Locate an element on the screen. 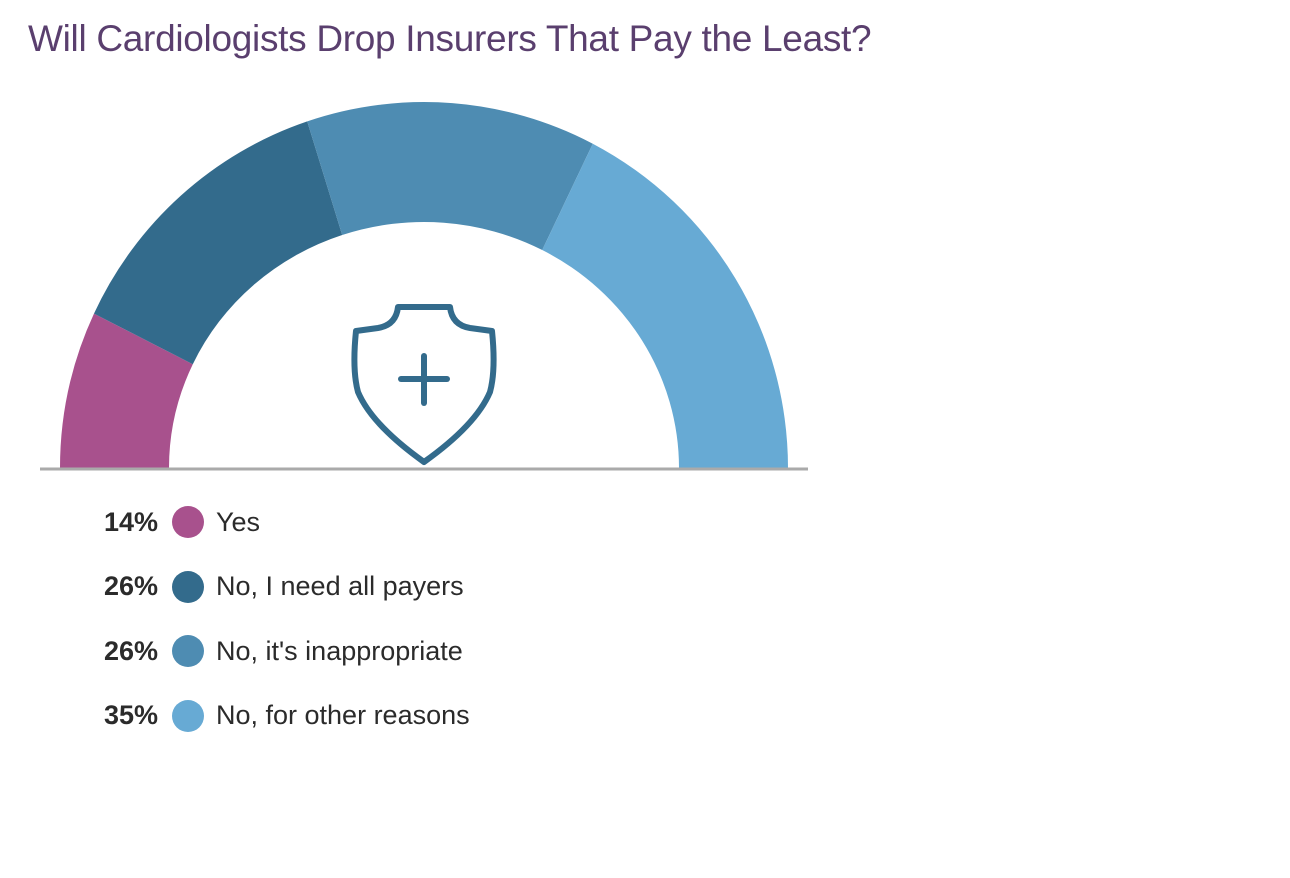 The image size is (1290, 878). legend-item-yes: 14% Yes is located at coordinates (280, 522).